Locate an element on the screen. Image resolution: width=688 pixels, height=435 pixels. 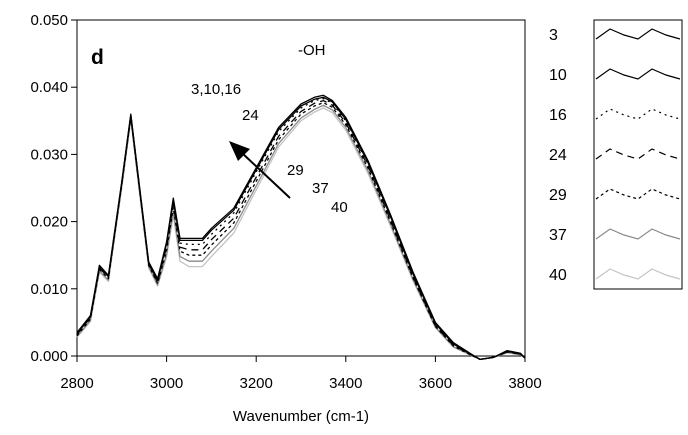
annotation-29: 29 is located at coordinates (295, 170).